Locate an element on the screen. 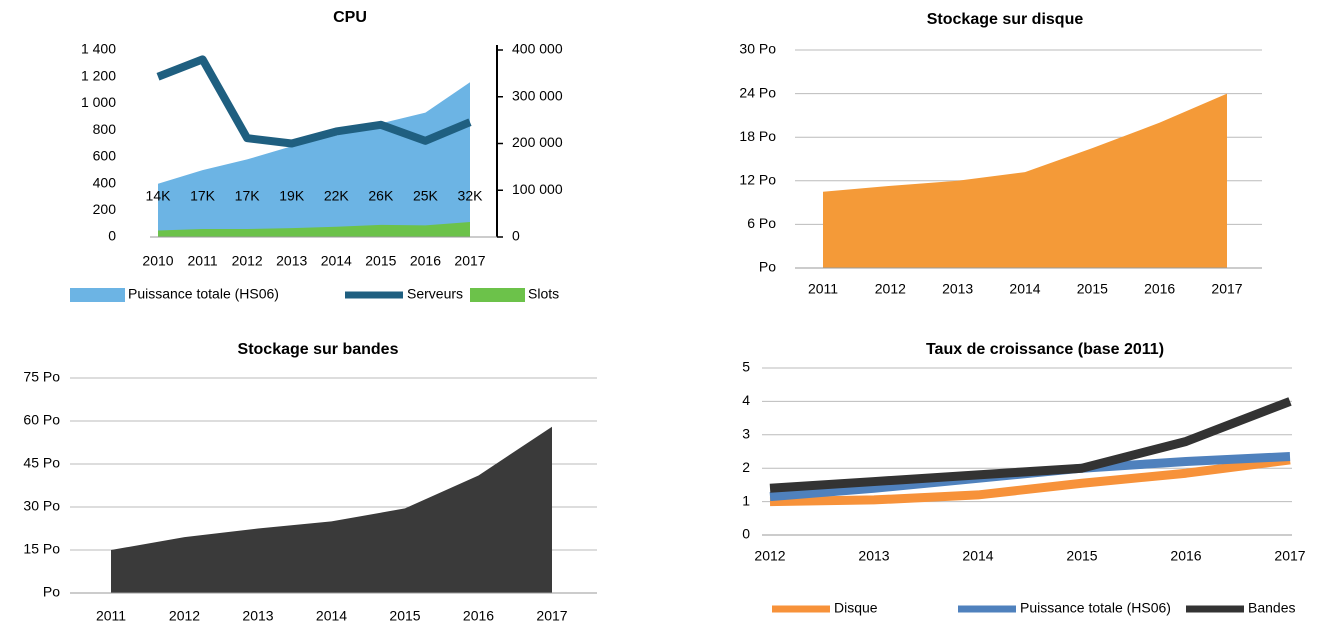 The image size is (1329, 628). y-tick-label: 18 Po is located at coordinates (757, 136).